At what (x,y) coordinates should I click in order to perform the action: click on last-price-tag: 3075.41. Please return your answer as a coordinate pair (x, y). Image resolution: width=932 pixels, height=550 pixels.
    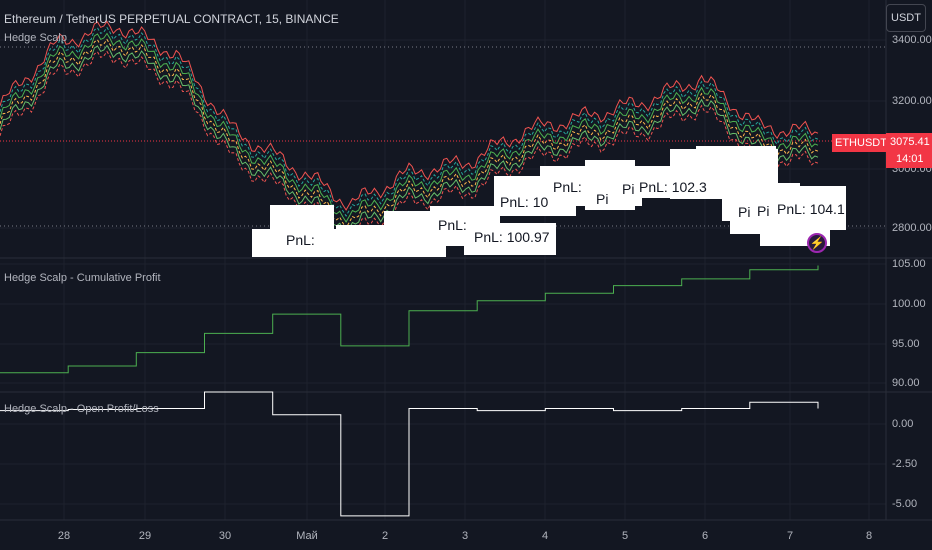
    Looking at the image, I should click on (909, 142).